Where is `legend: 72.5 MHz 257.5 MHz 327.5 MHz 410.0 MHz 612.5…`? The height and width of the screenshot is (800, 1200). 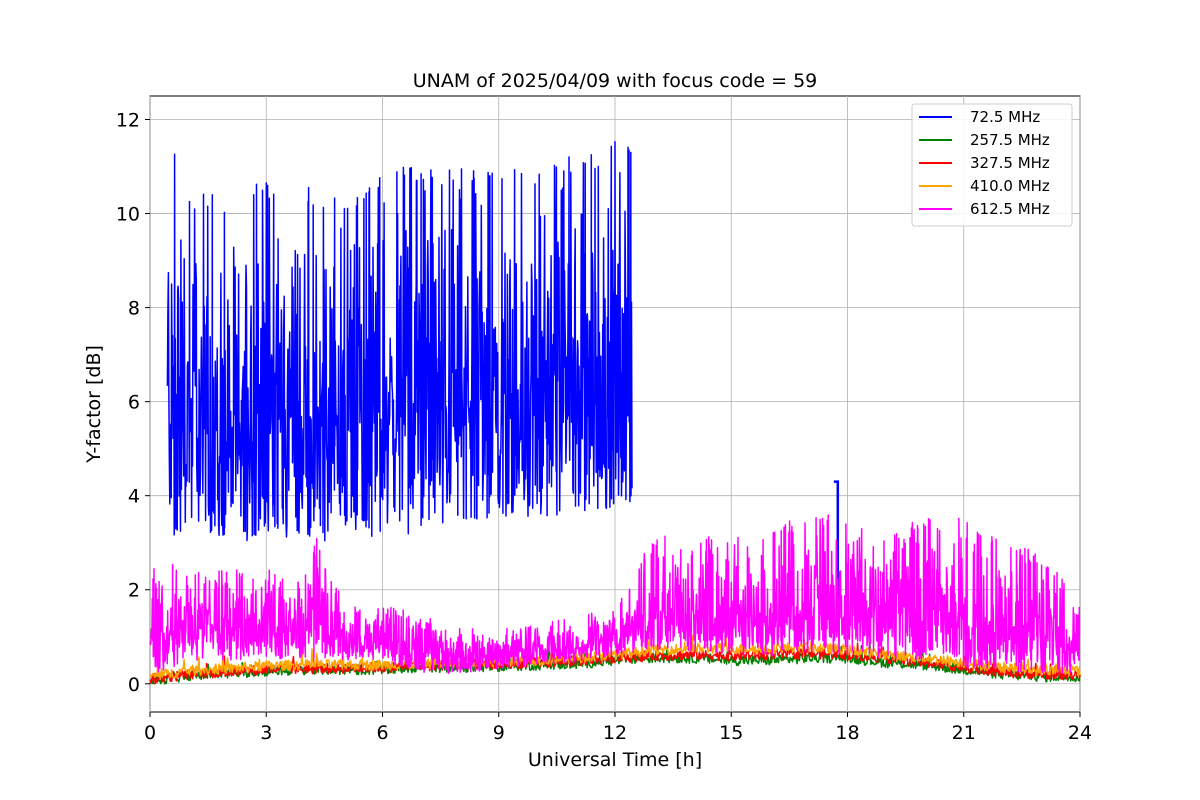
legend: 72.5 MHz 257.5 MHz 327.5 MHz 410.0 MHz 612.5… is located at coordinates (992, 165).